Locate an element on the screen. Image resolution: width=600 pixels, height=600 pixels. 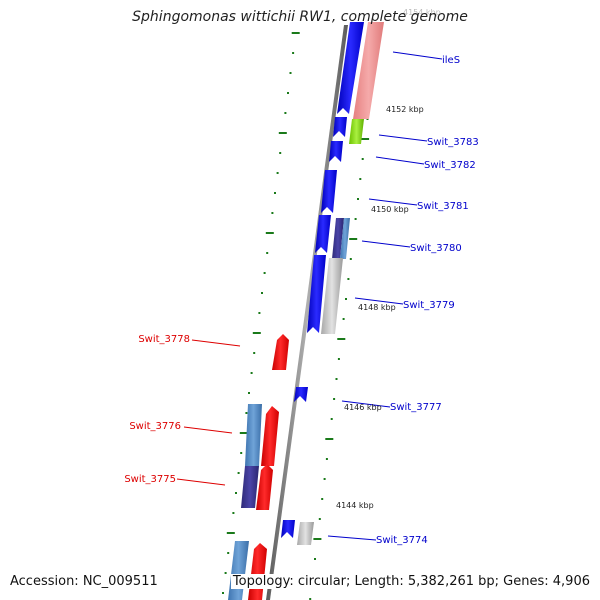
scale-label-4144: 4144 kbp is located at coordinates (355, 505).